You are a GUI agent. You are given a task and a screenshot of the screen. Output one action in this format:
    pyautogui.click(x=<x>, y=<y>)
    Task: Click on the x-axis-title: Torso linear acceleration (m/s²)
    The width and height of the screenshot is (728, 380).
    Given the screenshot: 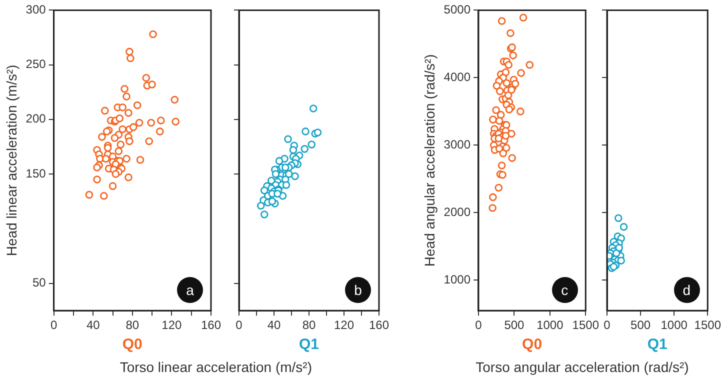 What is the action you would take?
    pyautogui.click(x=215, y=367)
    